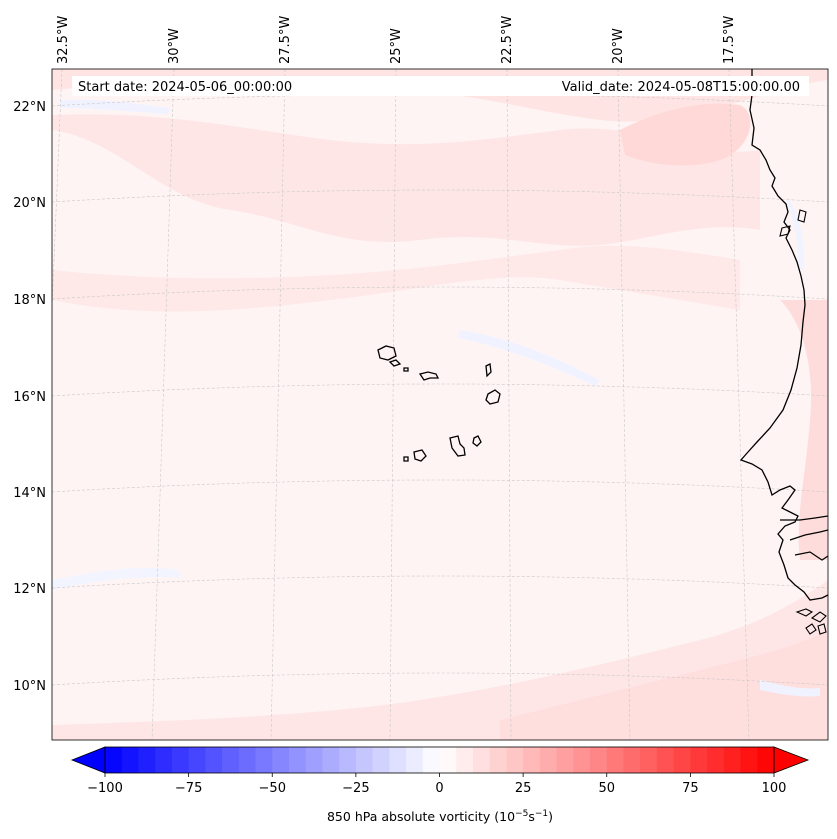 This screenshot has width=837, height=839. Describe the element at coordinates (440, 196) in the screenshot. I see `parallel-20n` at that location.